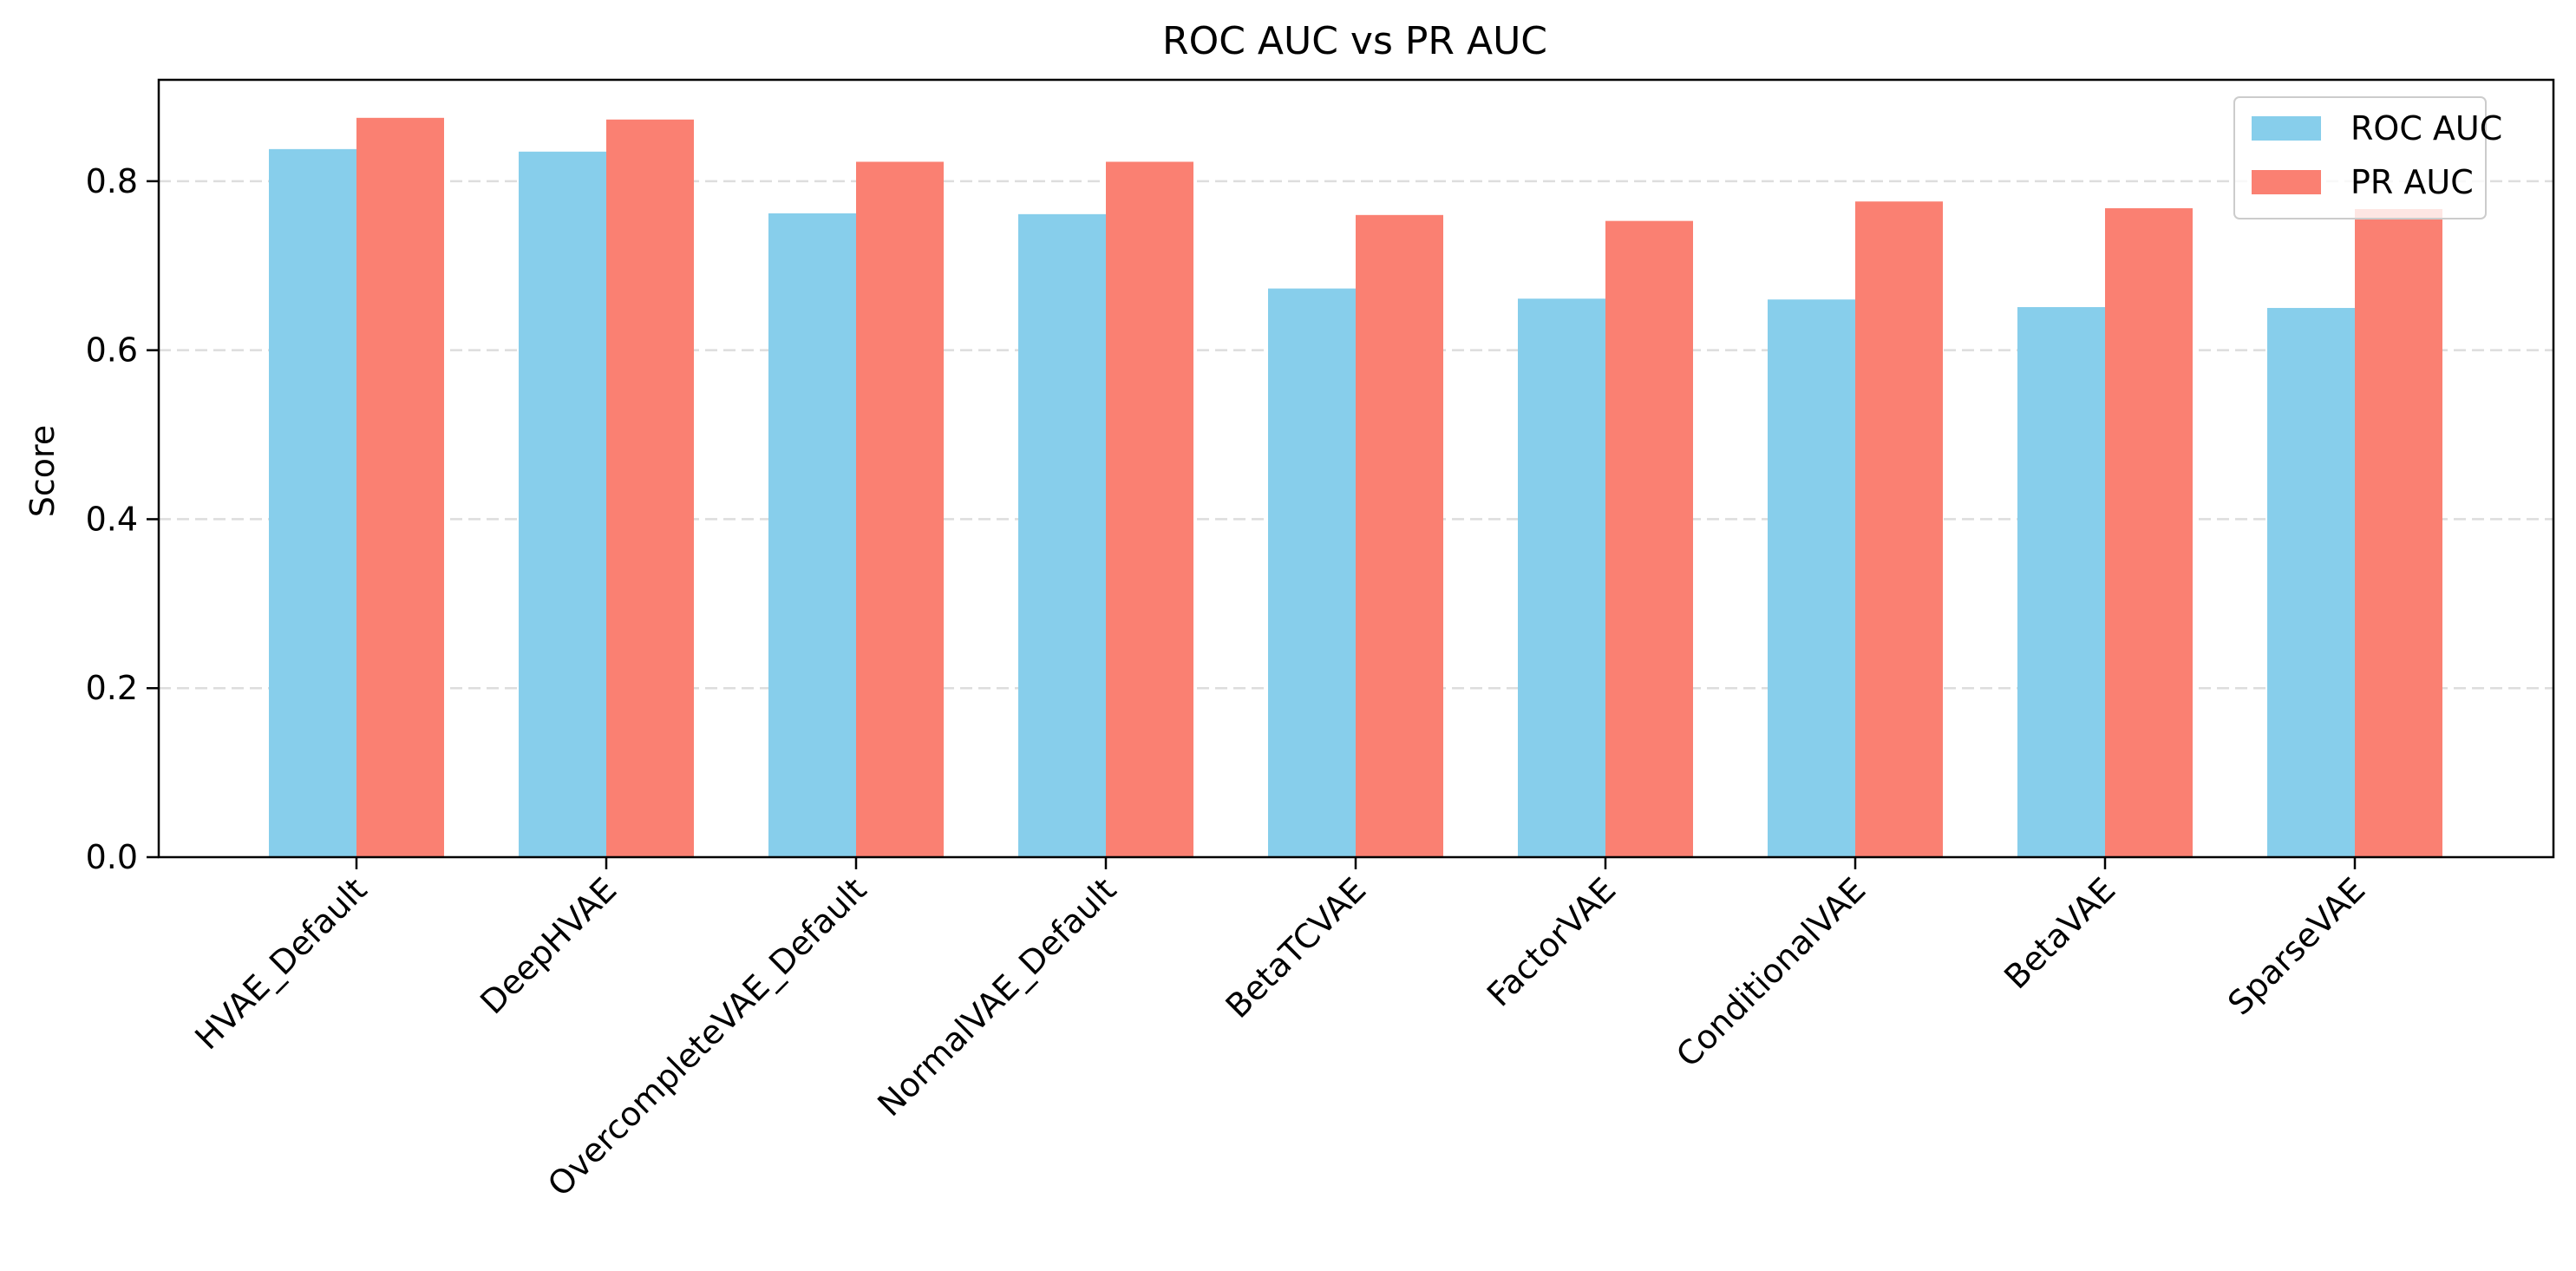 The height and width of the screenshot is (1271, 2576). What do you see at coordinates (112, 688) in the screenshot?
I see `y-tick-label: 0.2` at bounding box center [112, 688].